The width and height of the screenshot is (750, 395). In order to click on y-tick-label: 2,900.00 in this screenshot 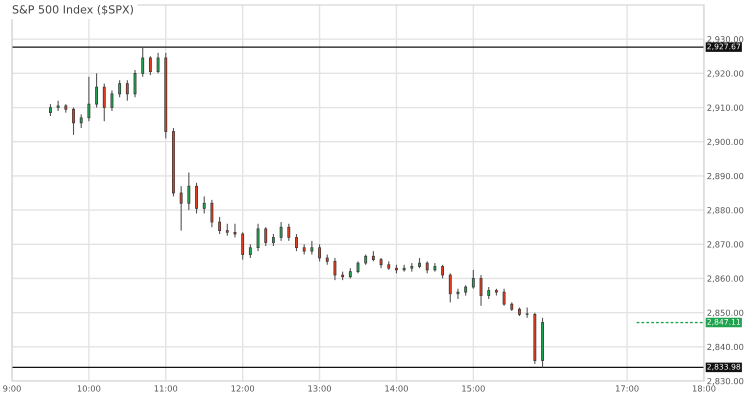, I will do `click(725, 142)`.